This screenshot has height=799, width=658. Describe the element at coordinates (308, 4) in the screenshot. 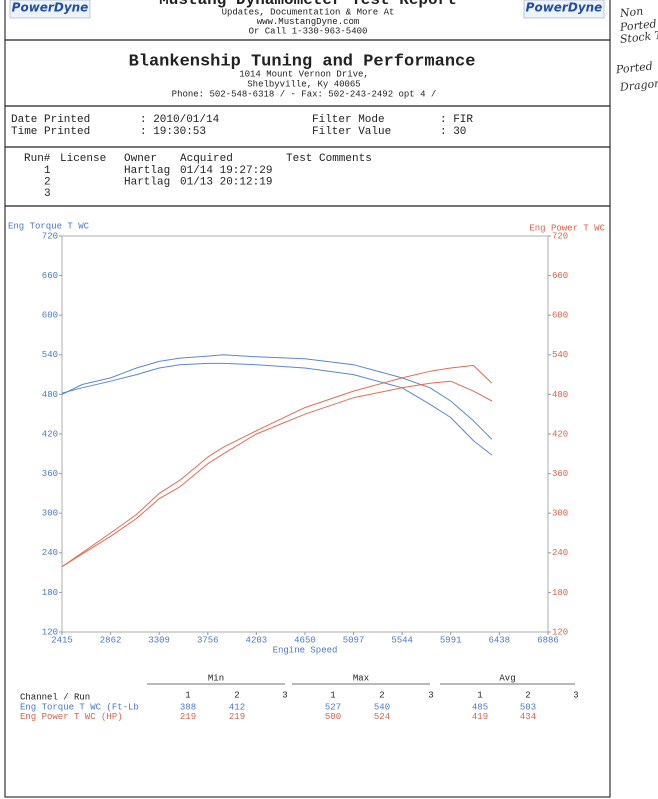

I see `report-title: Mustang Dynamometer Test Report` at that location.